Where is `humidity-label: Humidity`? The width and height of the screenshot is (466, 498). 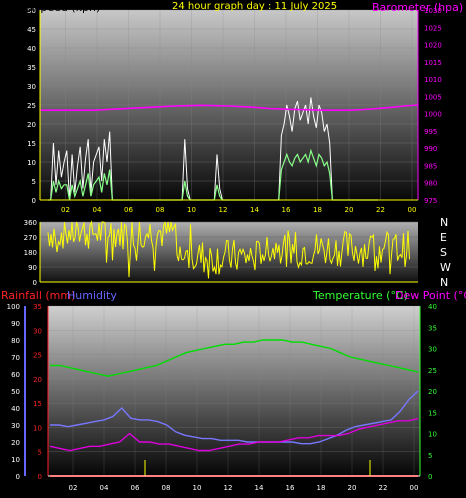 humidity-label: Humidity is located at coordinates (92, 295).